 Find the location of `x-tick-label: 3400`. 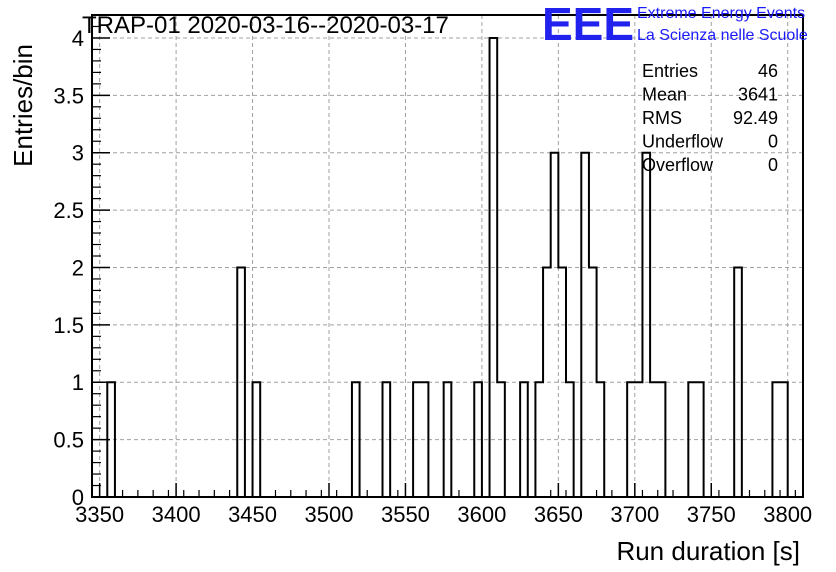

x-tick-label: 3400 is located at coordinates (176, 514).